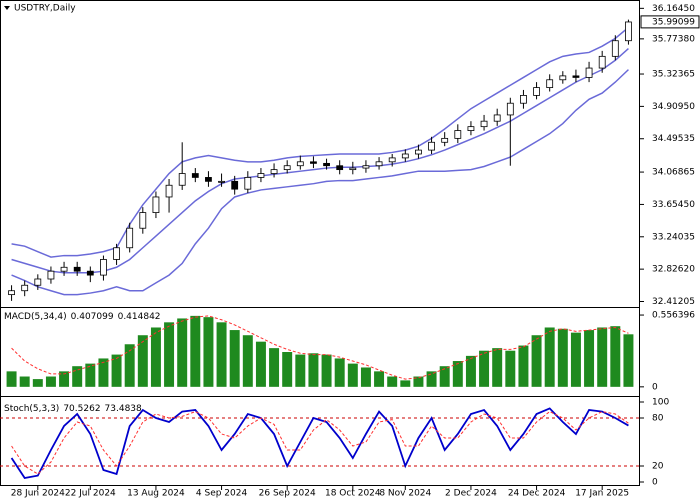 This screenshot has height=500, width=700. What do you see at coordinates (673, 9) in the screenshot?
I see `y-tick-label: 36.16450` at bounding box center [673, 9].